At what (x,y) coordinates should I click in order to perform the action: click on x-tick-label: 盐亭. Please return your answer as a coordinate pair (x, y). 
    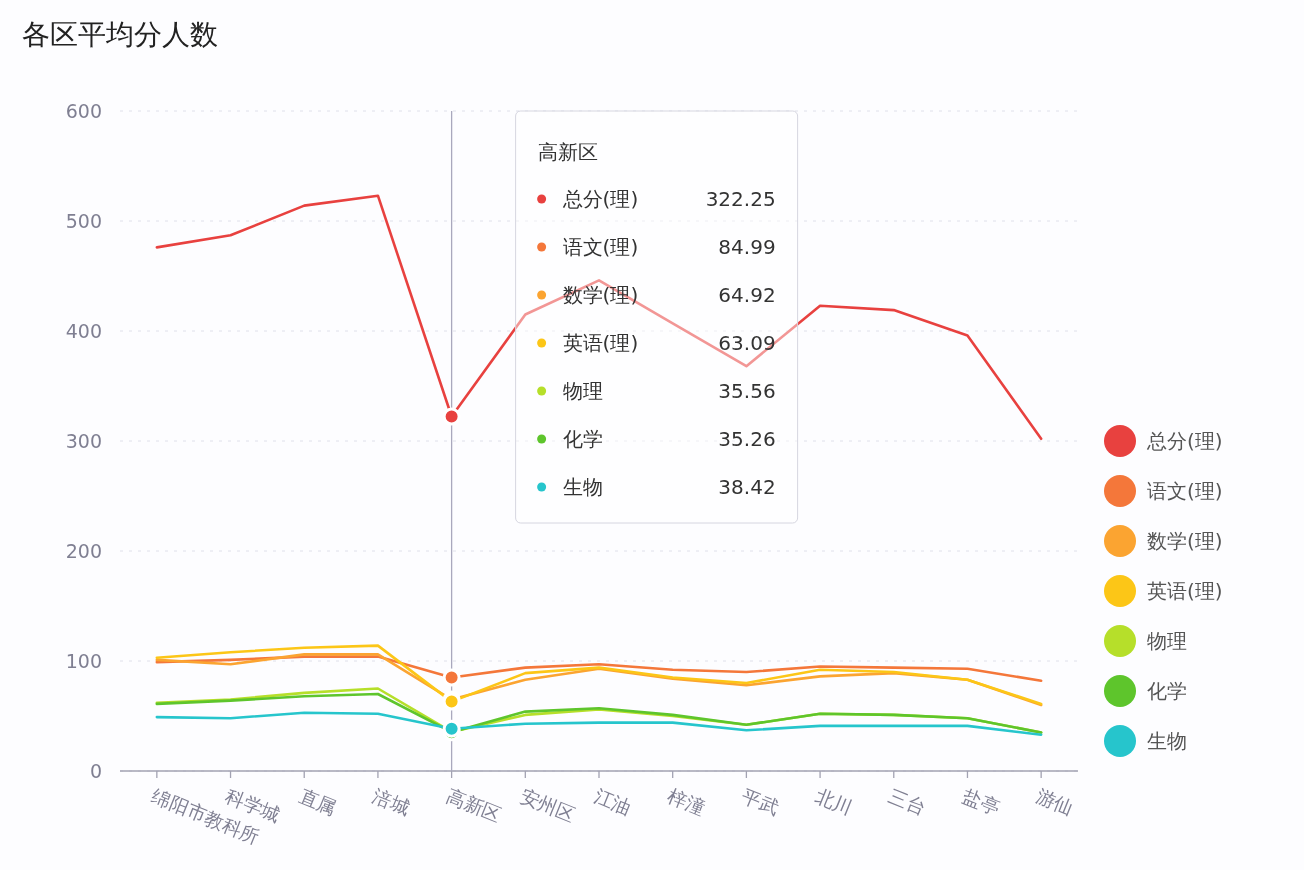
    Looking at the image, I should click on (981, 802).